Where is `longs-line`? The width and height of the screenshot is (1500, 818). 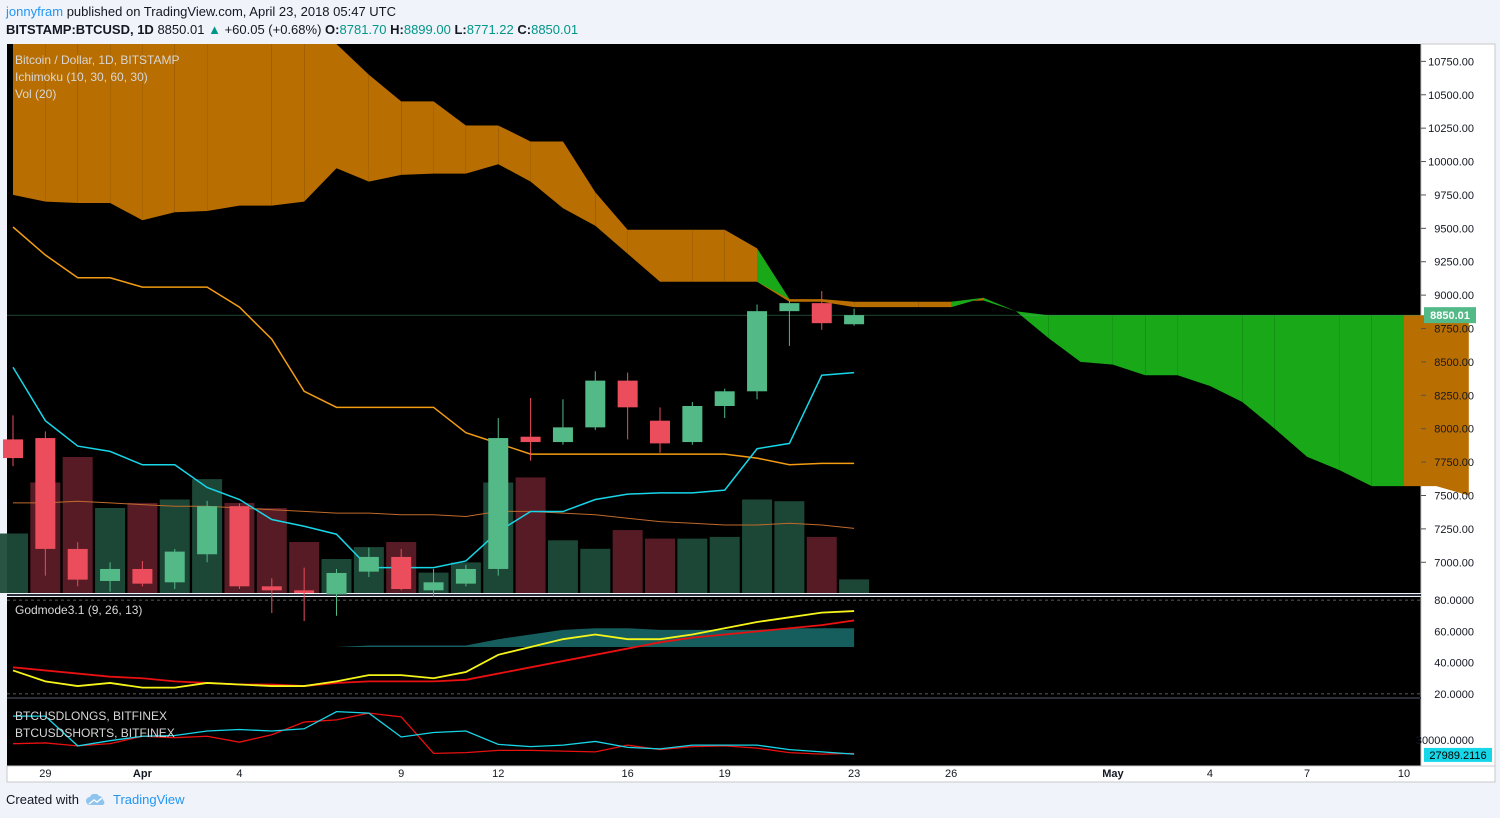
longs-line is located at coordinates (434, 732).